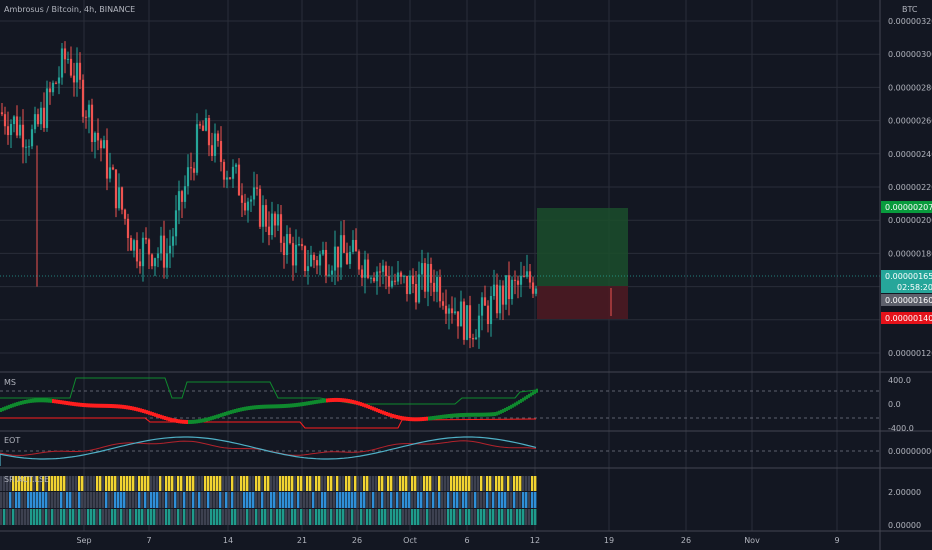 The image size is (932, 550). What do you see at coordinates (12, 440) in the screenshot?
I see `eot-pane-title: EOT` at bounding box center [12, 440].